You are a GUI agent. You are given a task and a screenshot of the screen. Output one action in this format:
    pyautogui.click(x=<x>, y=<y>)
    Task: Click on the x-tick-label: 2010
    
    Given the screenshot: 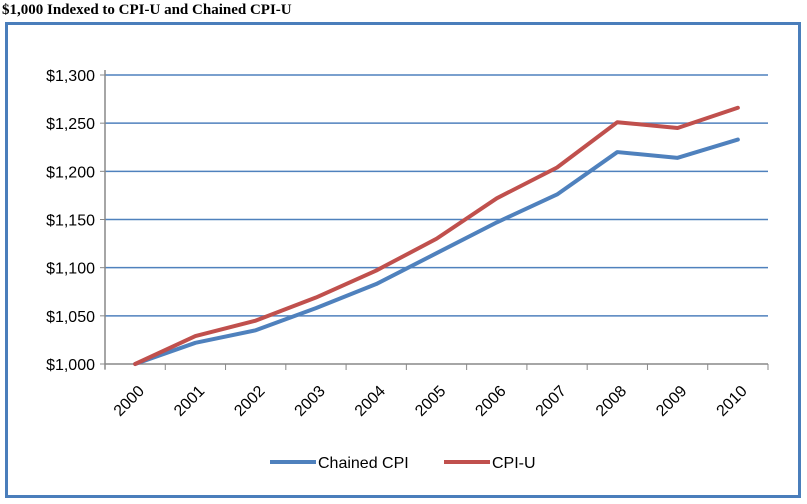 What is the action you would take?
    pyautogui.click(x=732, y=401)
    